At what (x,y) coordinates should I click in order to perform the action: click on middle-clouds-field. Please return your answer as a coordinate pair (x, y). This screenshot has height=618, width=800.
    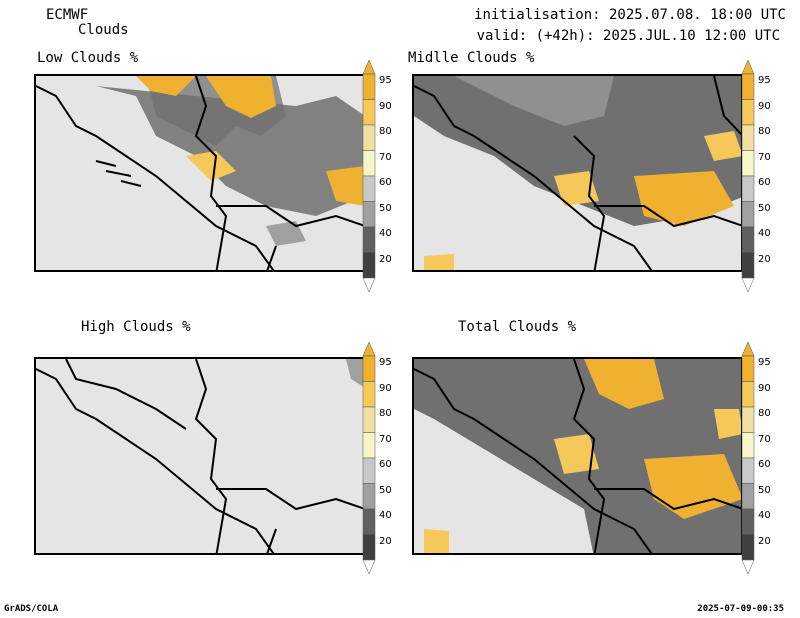
    Looking at the image, I should click on (577, 173).